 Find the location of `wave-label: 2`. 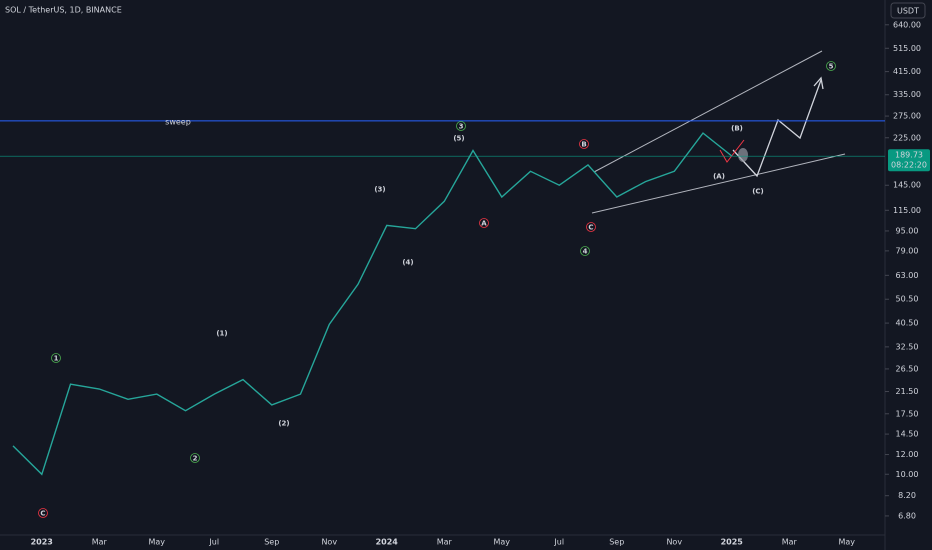

wave-label: 2 is located at coordinates (195, 459).